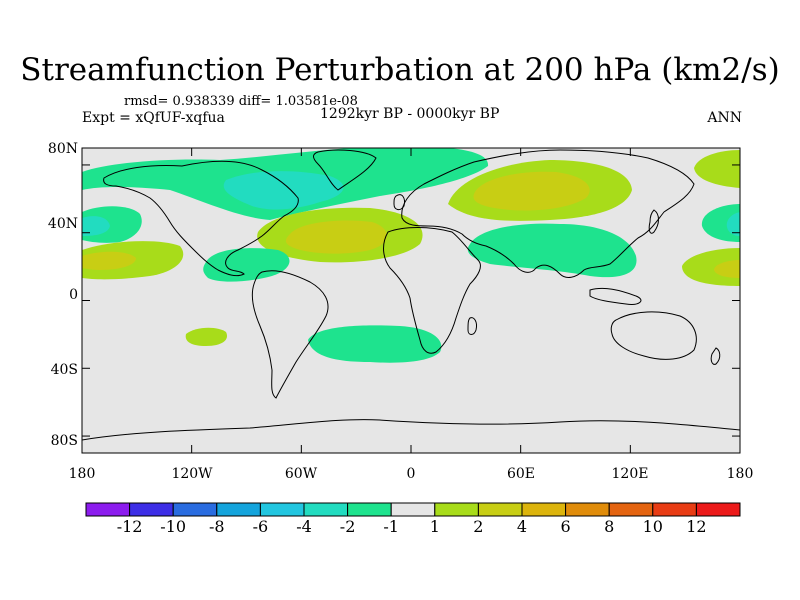 This screenshot has height=600, width=800. What do you see at coordinates (411, 430) in the screenshot?
I see `coast-antarctica` at bounding box center [411, 430].